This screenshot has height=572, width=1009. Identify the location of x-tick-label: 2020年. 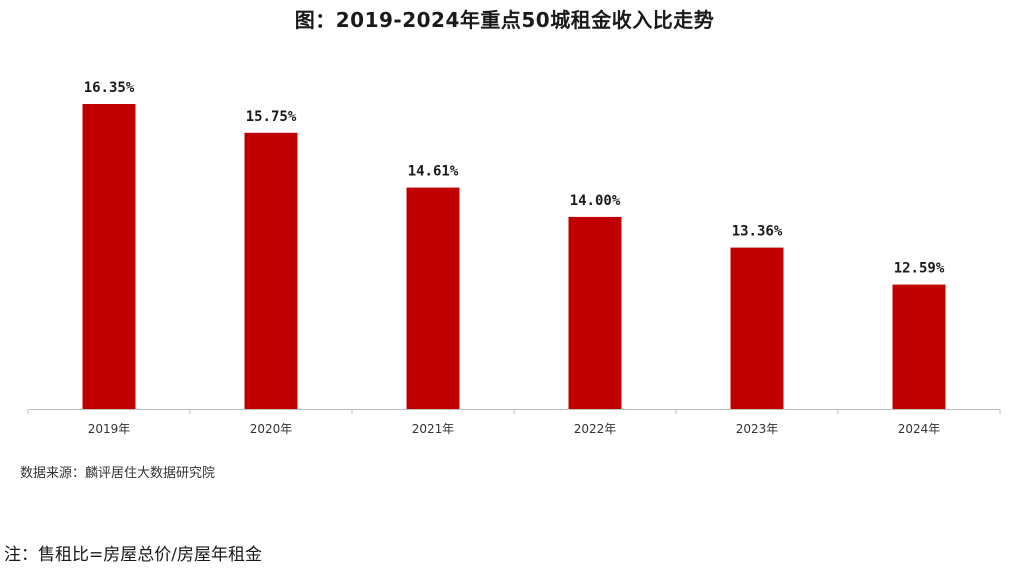
(271, 429).